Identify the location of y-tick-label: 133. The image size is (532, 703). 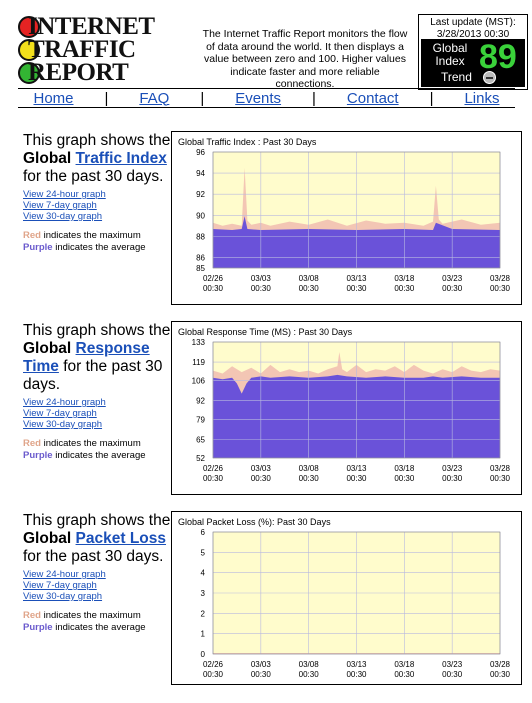
(199, 342).